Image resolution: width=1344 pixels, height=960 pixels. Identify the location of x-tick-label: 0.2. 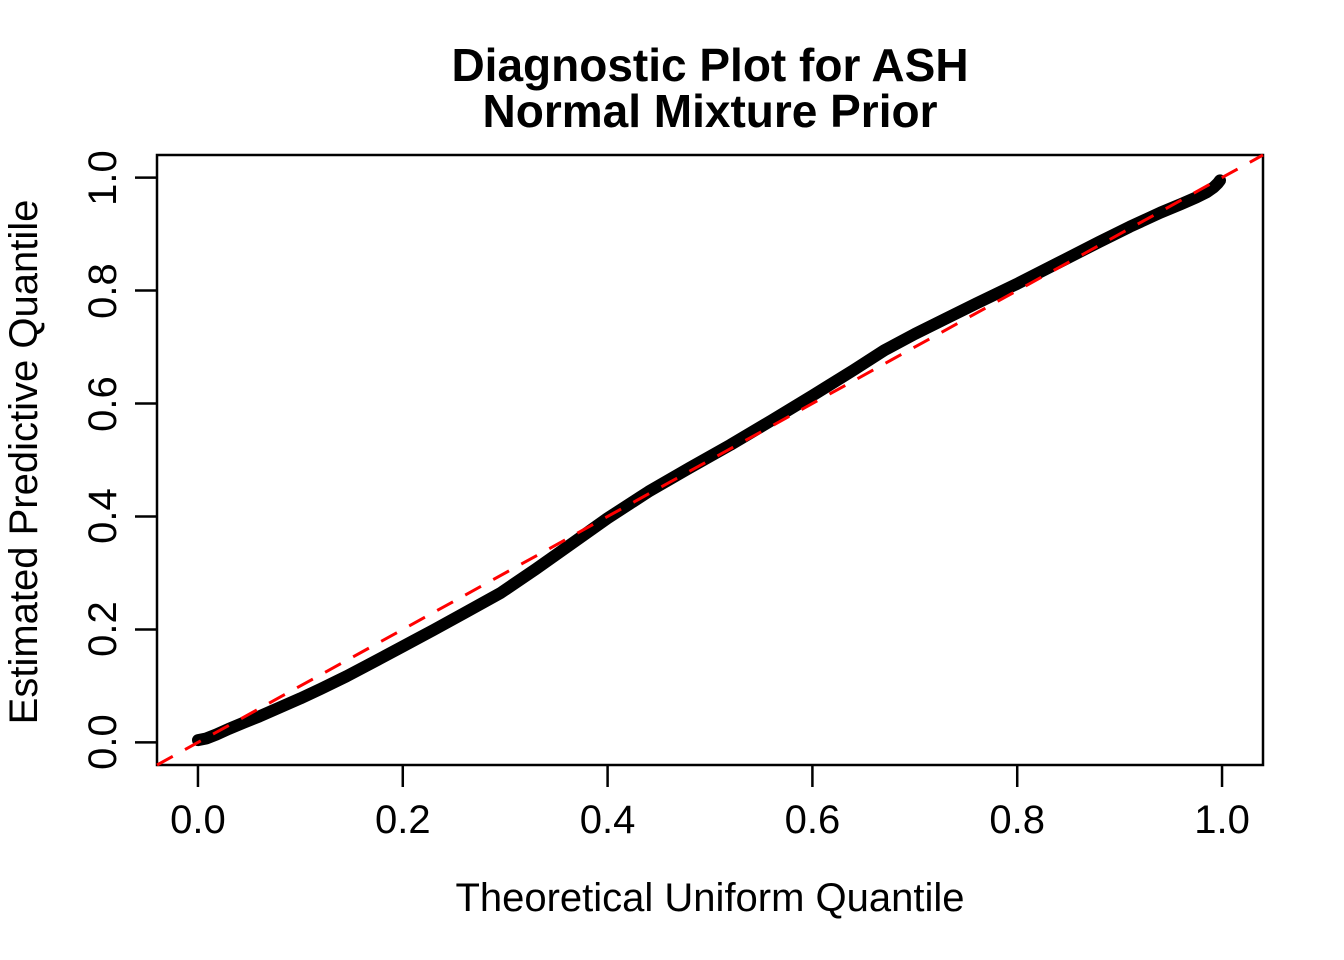
(402, 820).